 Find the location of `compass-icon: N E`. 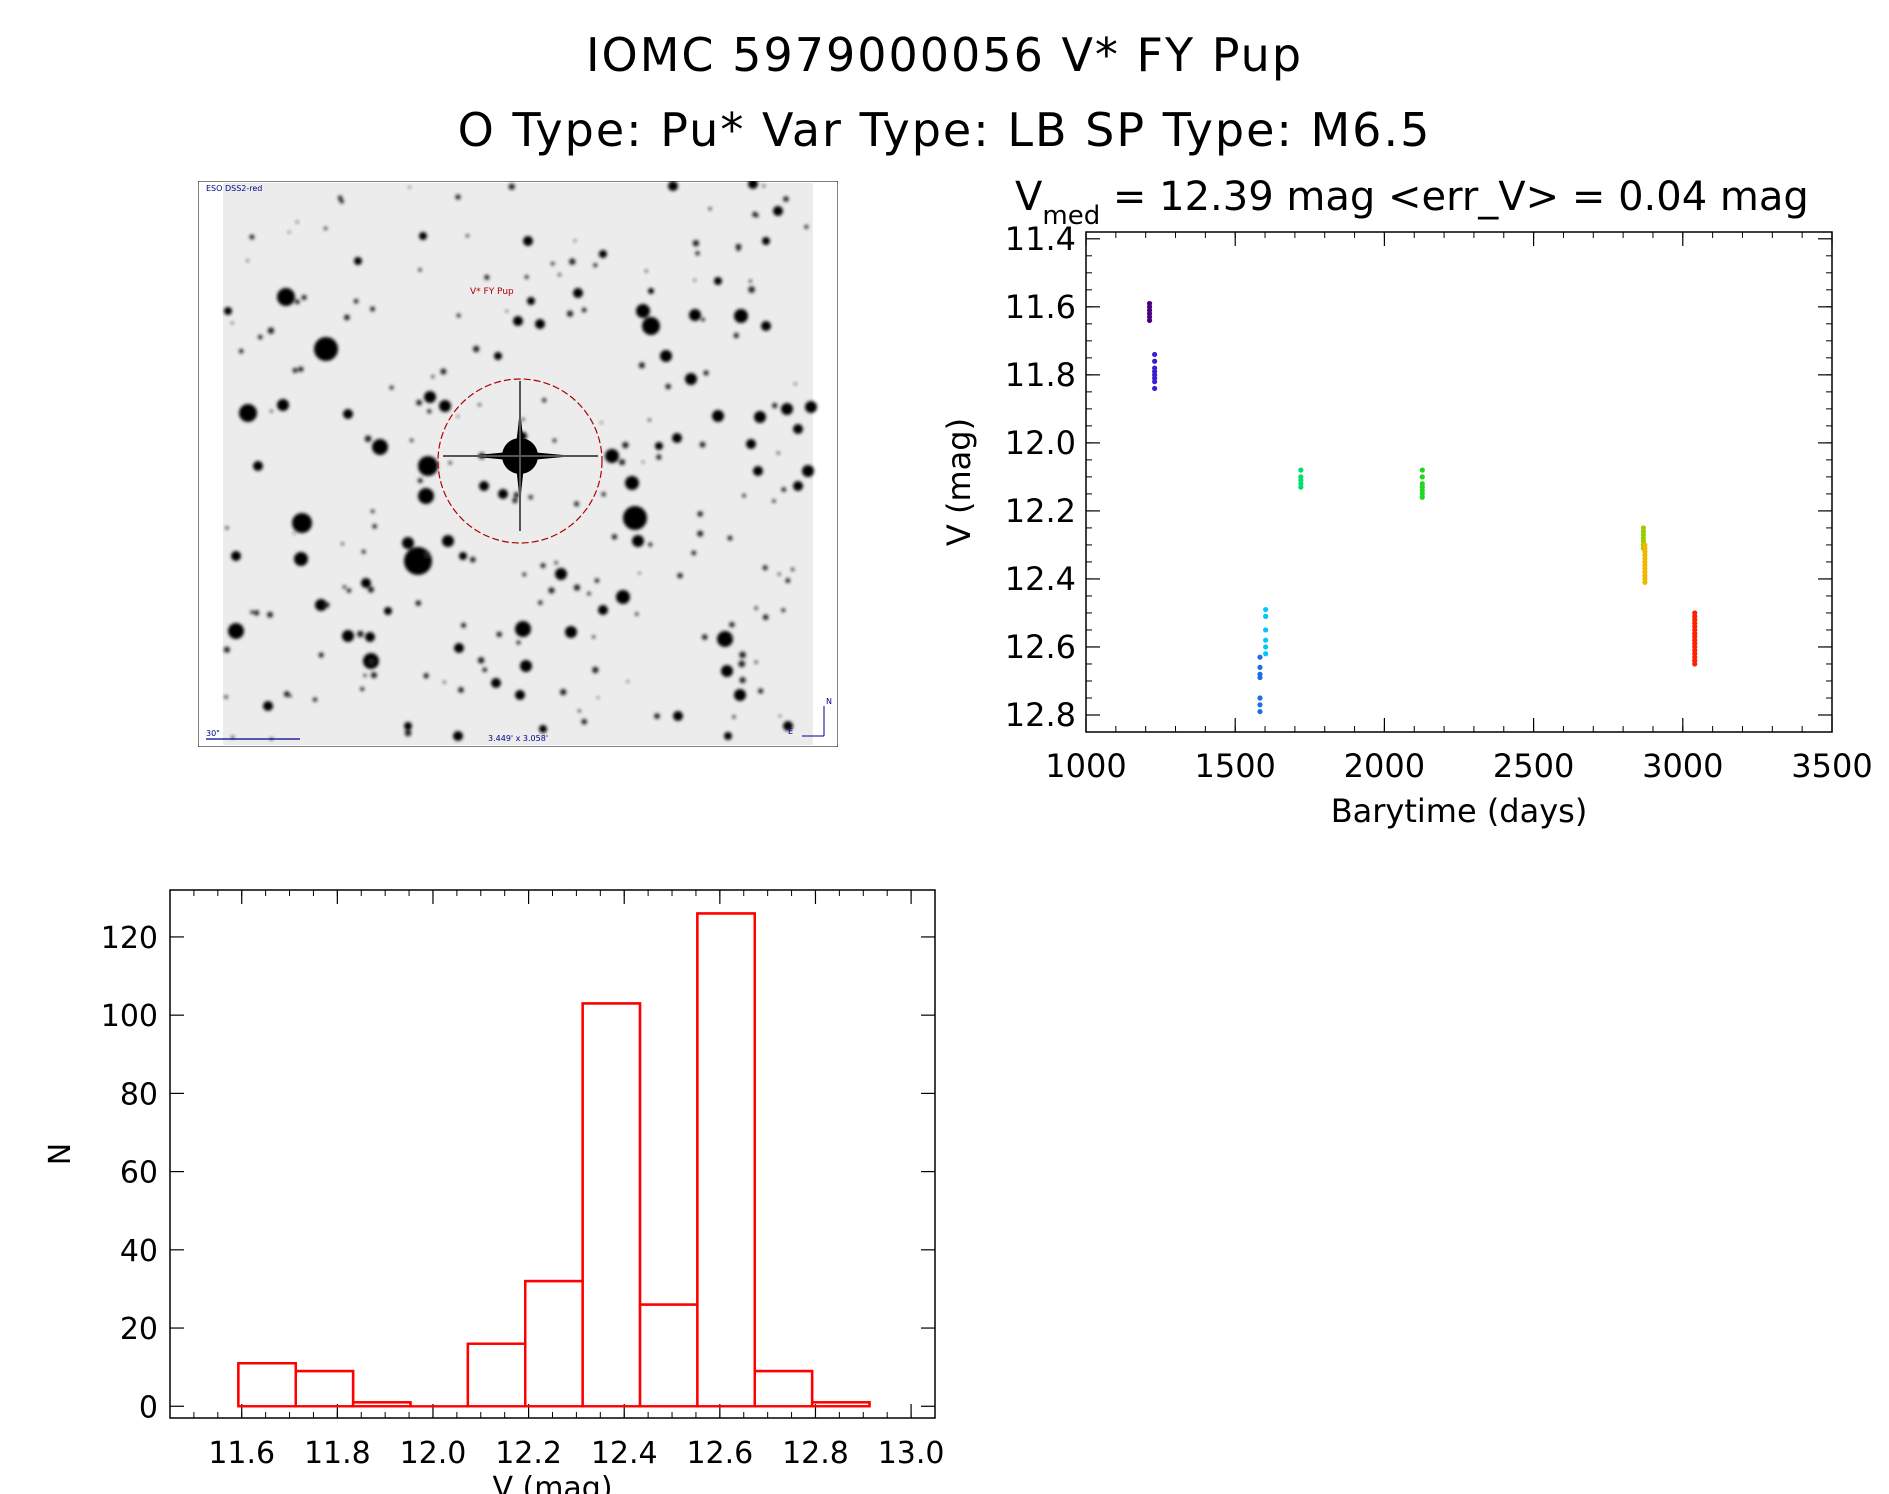

compass-icon: N E is located at coordinates (810, 717).